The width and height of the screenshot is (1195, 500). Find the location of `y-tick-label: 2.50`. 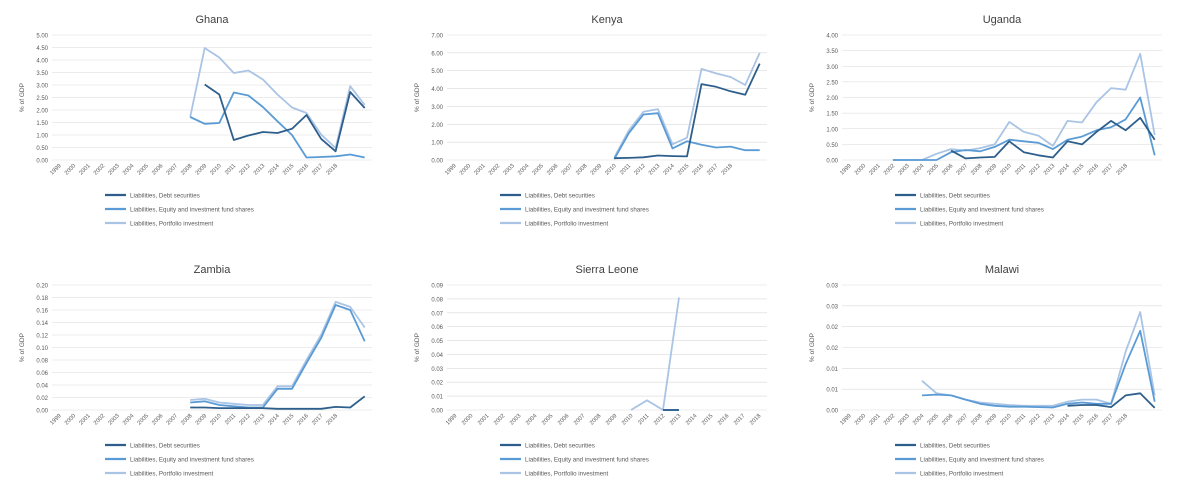

y-tick-label: 2.50 is located at coordinates (42, 99).